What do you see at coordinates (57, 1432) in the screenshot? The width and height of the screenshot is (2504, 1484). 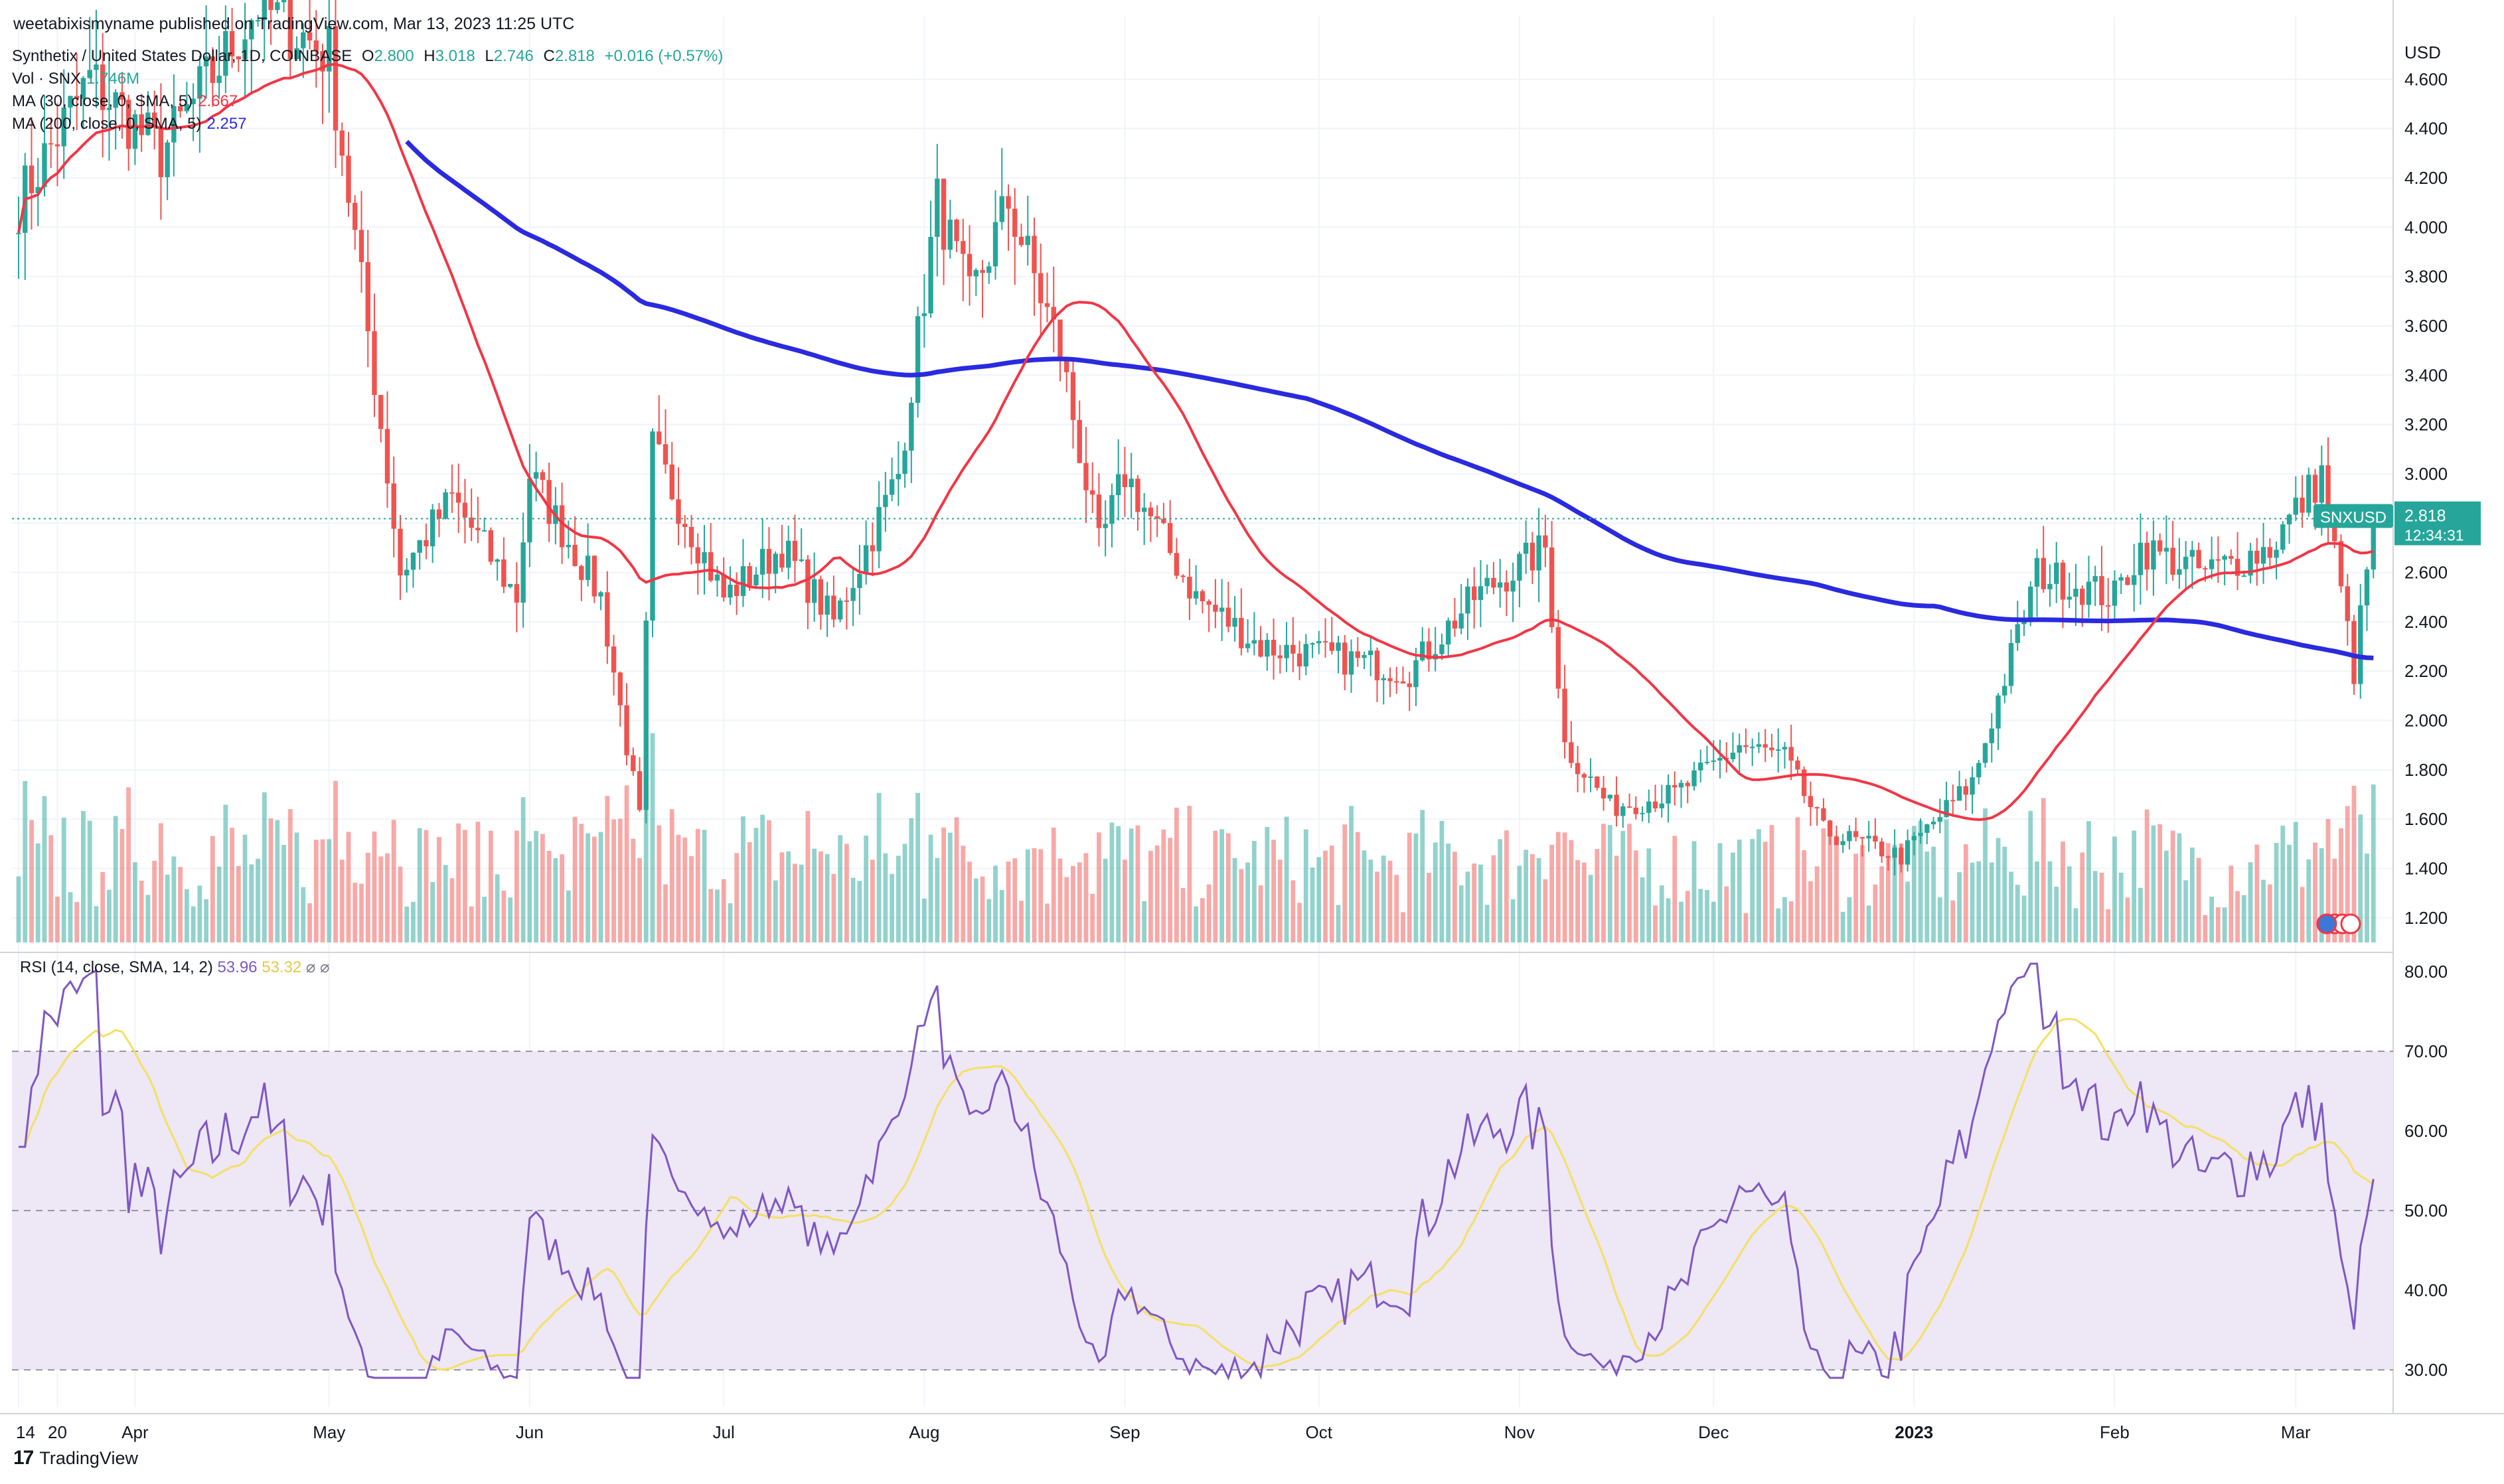 I see `time-axis-label: 20` at bounding box center [57, 1432].